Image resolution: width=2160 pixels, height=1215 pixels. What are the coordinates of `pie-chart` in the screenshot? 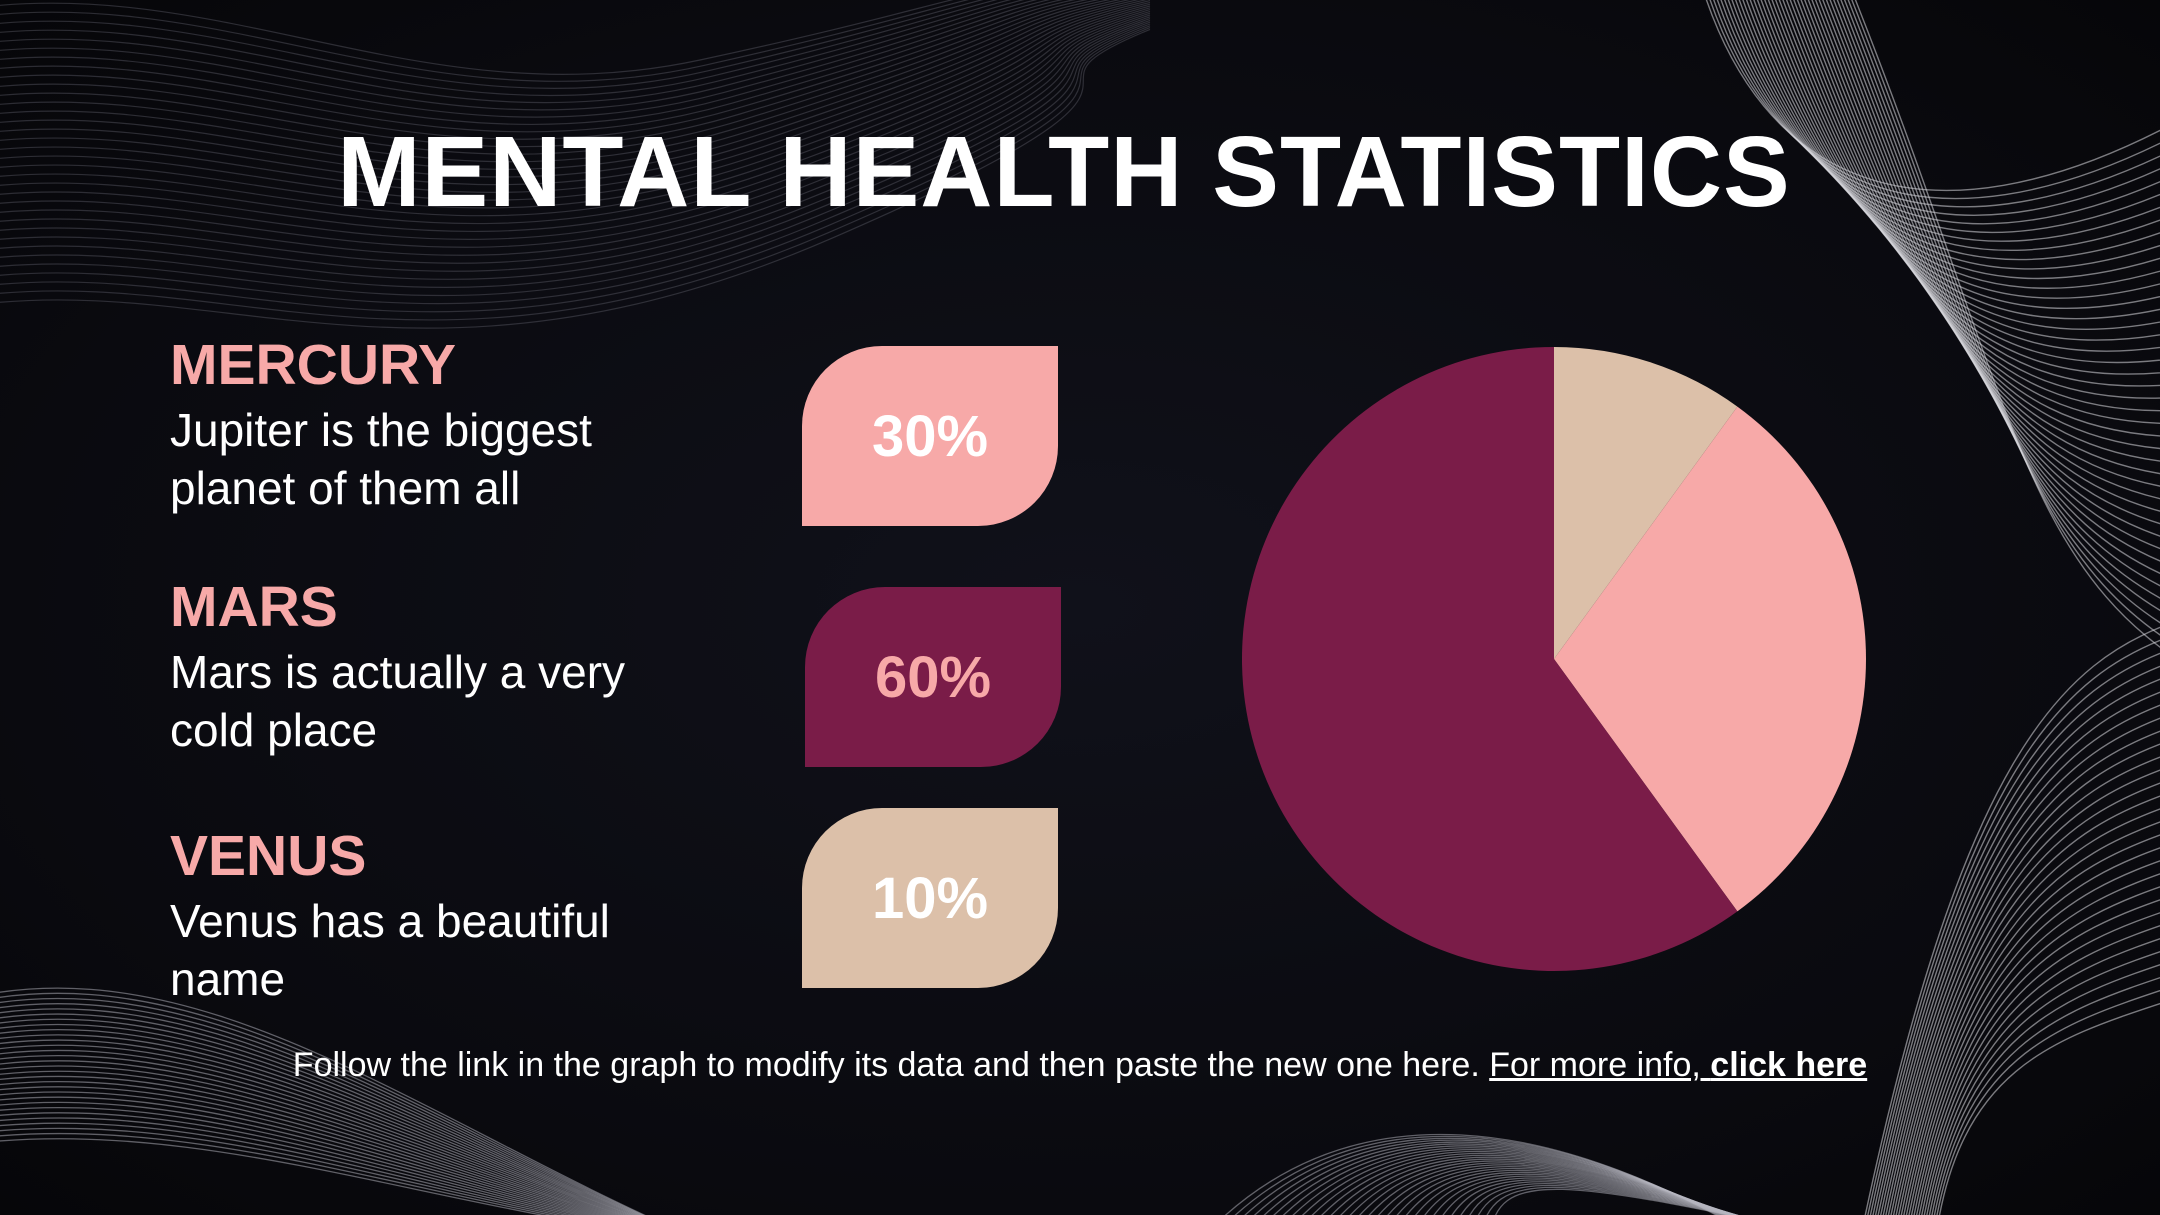 It's located at (1553, 659).